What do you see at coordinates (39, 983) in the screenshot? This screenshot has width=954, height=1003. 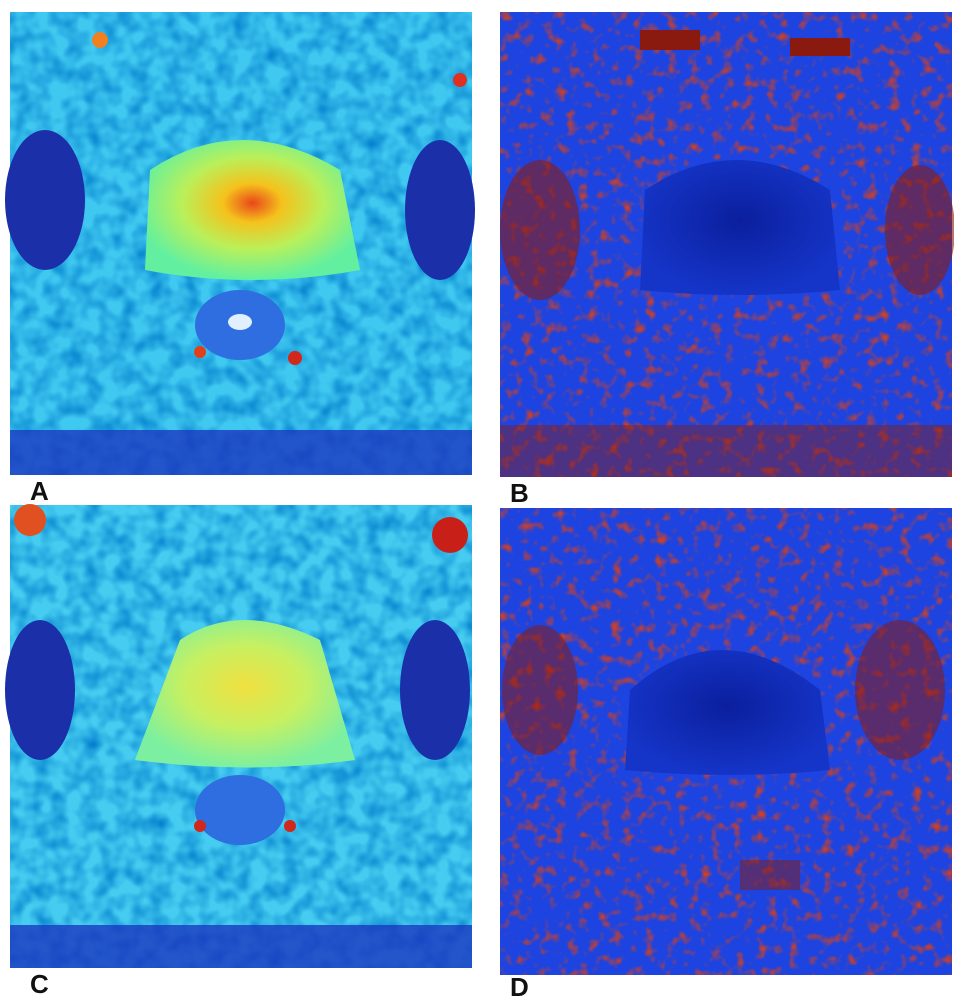 I see `panel-label: C` at bounding box center [39, 983].